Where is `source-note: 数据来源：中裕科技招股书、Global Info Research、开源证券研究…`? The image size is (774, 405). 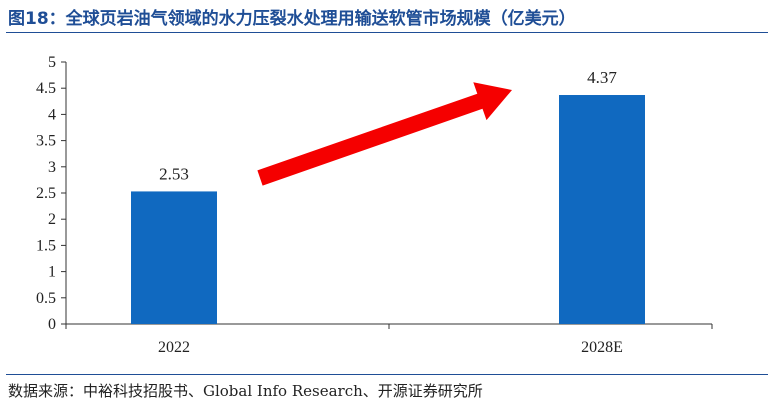 source-note: 数据来源：中裕科技招股书、Global Info Research、开源证券研究… is located at coordinates (245, 391).